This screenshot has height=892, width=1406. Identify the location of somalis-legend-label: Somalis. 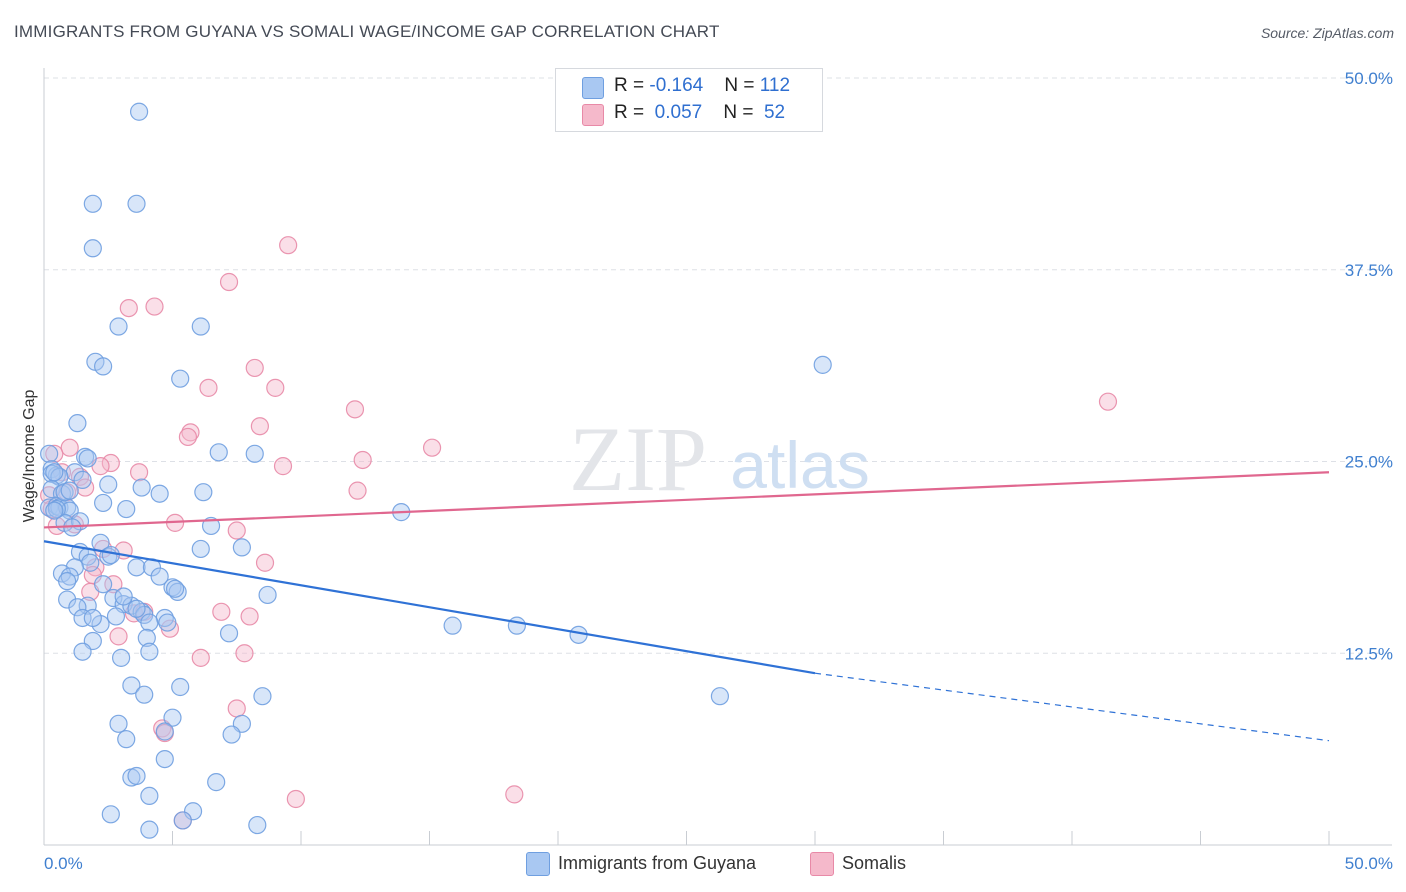
(874, 863).